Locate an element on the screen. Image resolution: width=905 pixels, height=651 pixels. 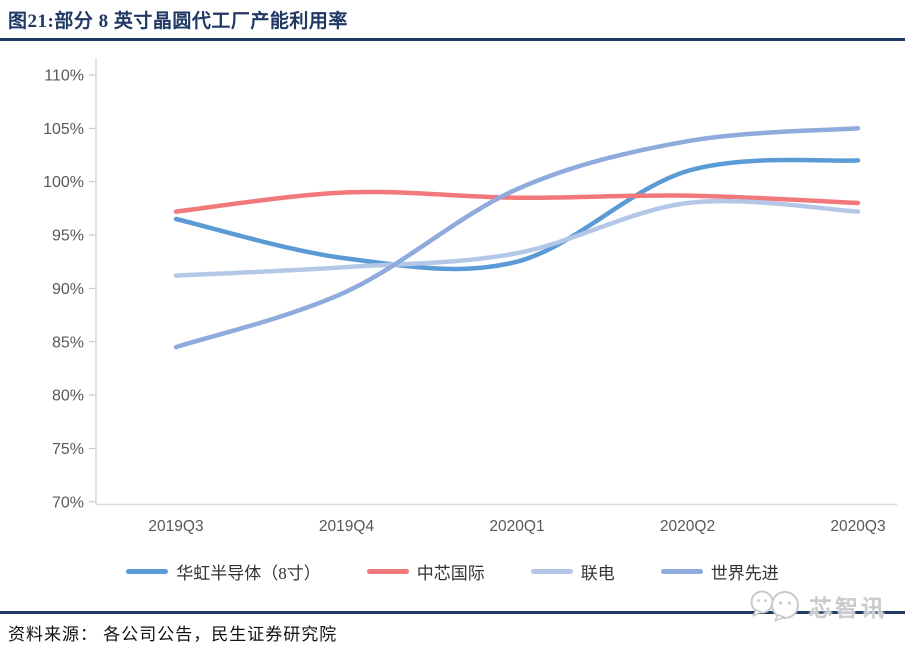
chart-title: 图21:部分 8 英寸晶圆代工厂产能利用率 is located at coordinates (178, 21).